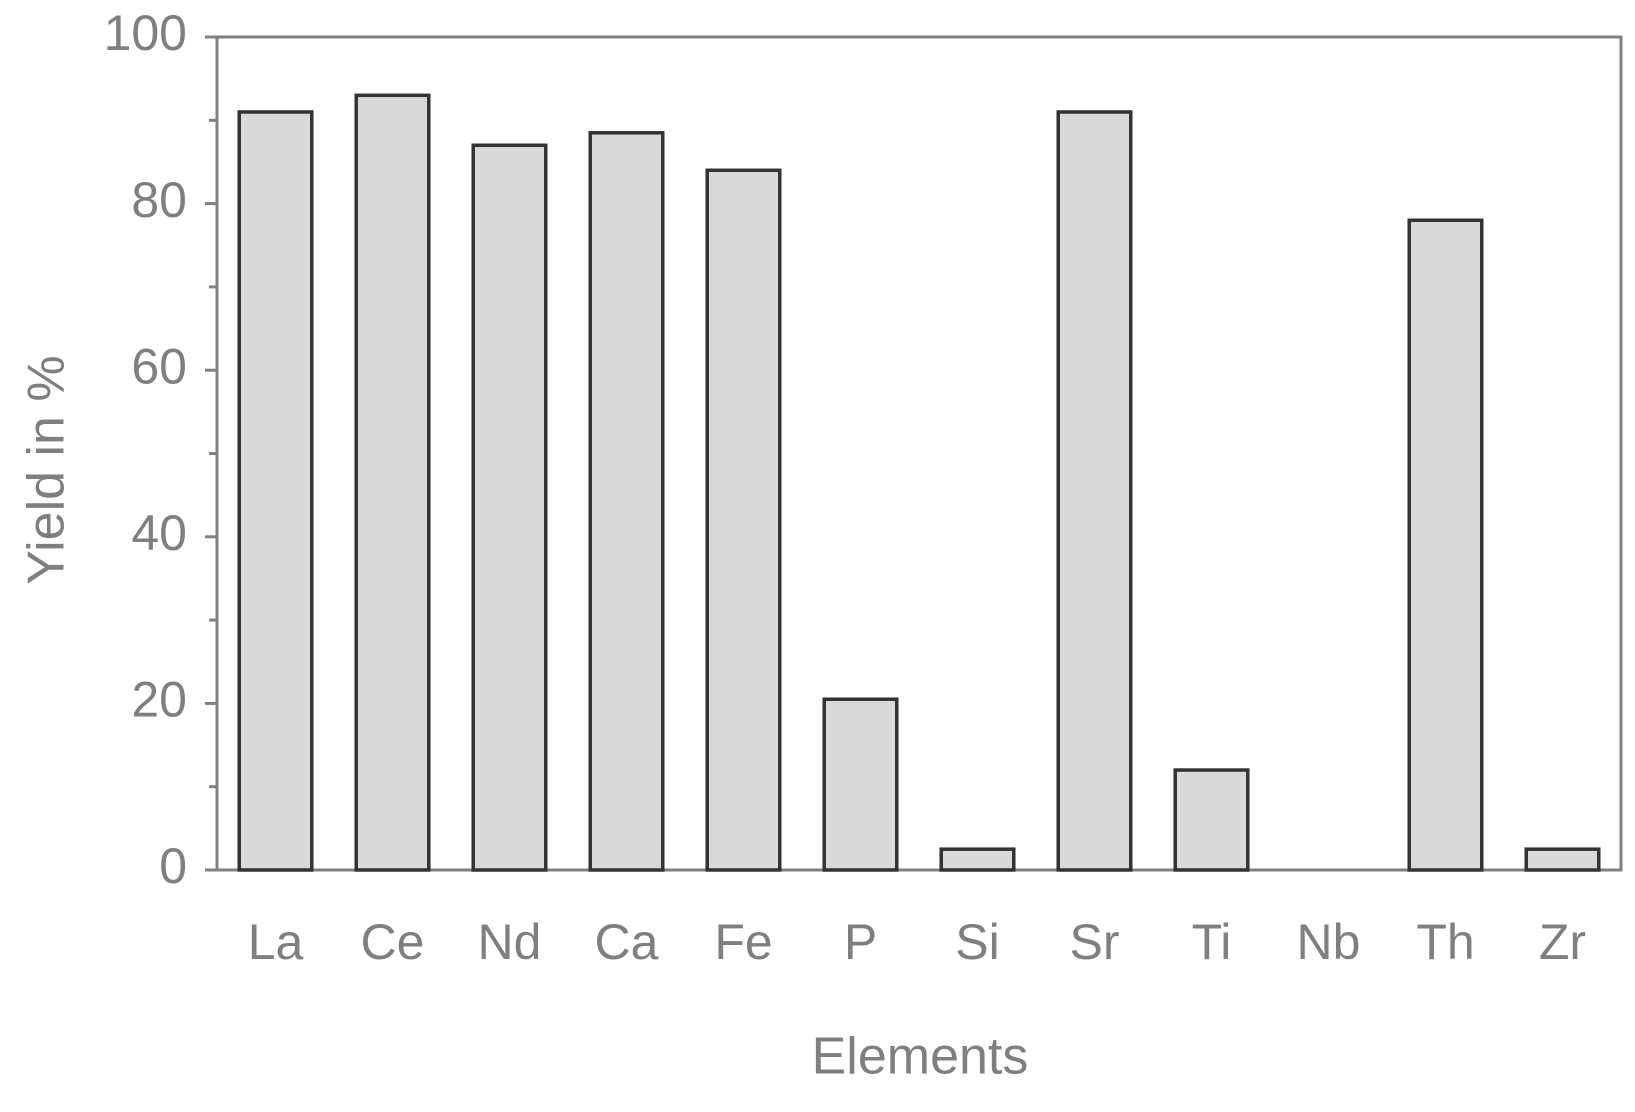 The height and width of the screenshot is (1112, 1635). Describe the element at coordinates (145, 33) in the screenshot. I see `y-tick-label: 100` at that location.